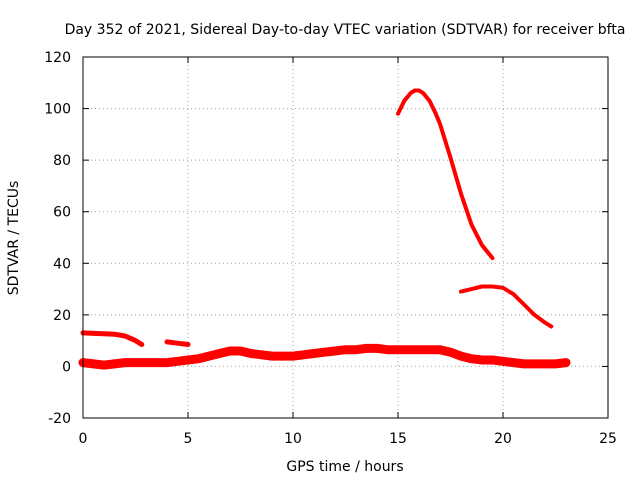  I want to click on series-line-baseline, so click(324, 356).